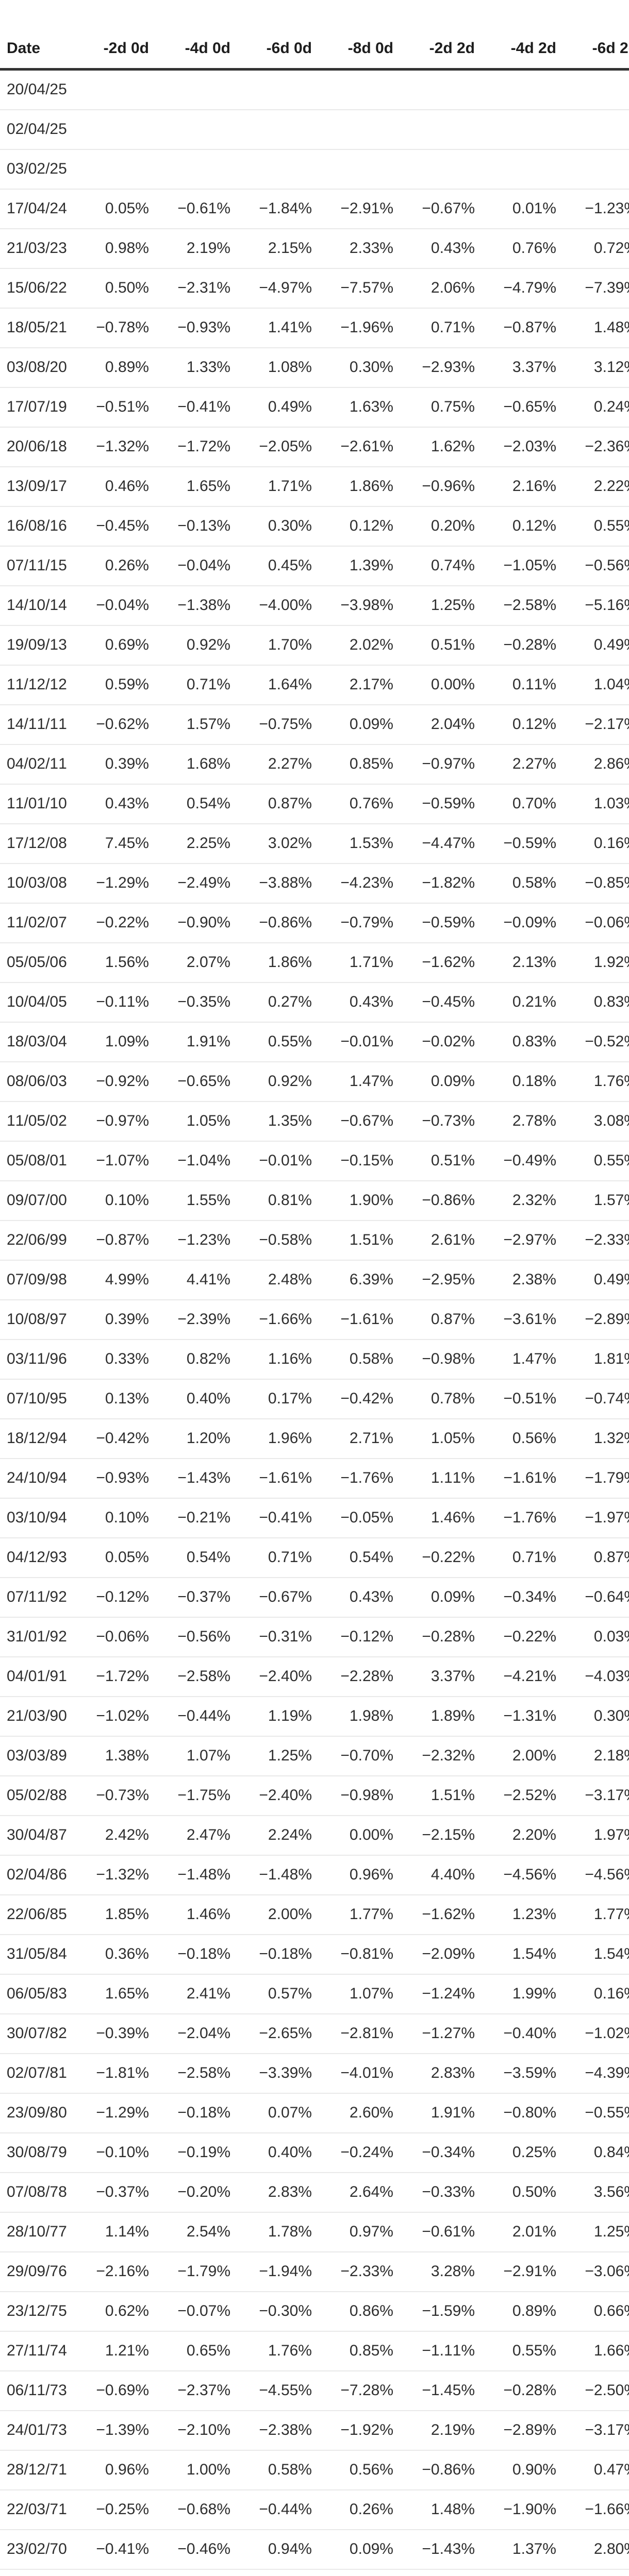  What do you see at coordinates (109, 1042) in the screenshot?
I see `value-cell: 1.09%` at bounding box center [109, 1042].